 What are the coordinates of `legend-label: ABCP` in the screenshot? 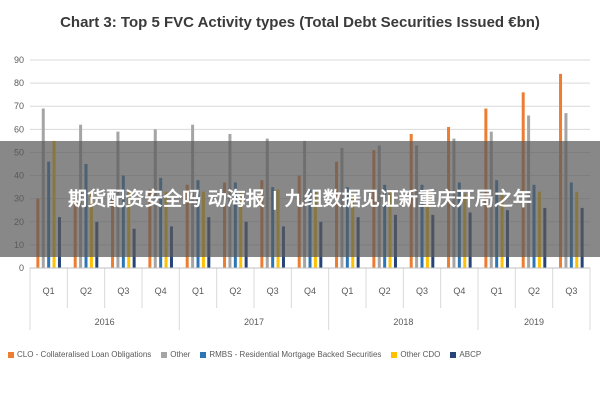 It's located at (470, 354).